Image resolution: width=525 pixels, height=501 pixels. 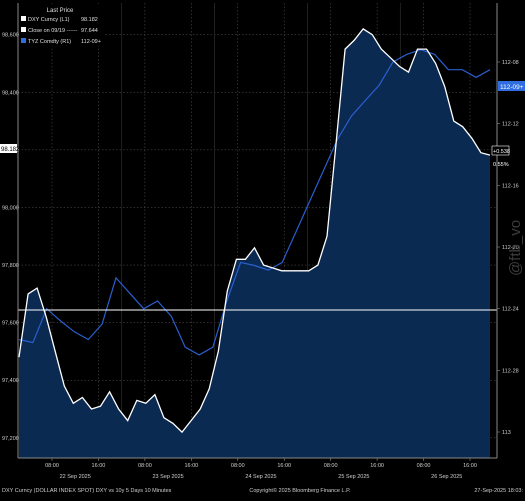 I want to click on right-tick-label: 112-24, so click(x=510, y=310).